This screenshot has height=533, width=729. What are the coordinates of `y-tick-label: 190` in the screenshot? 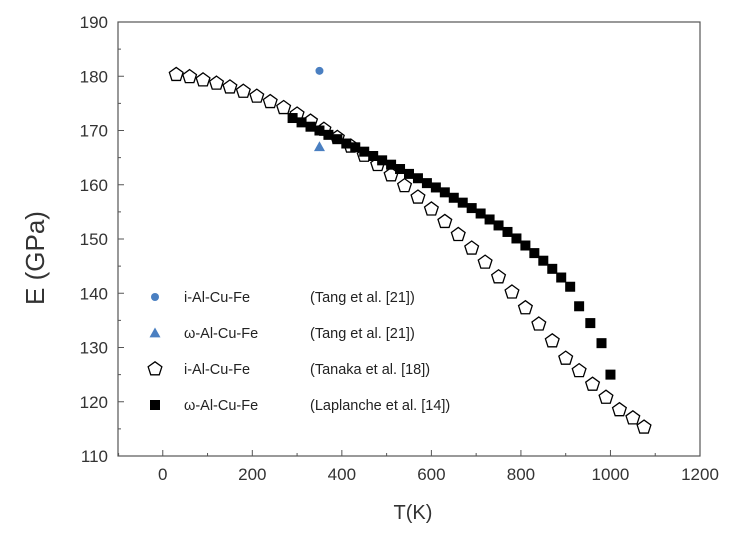 It's located at (94, 22).